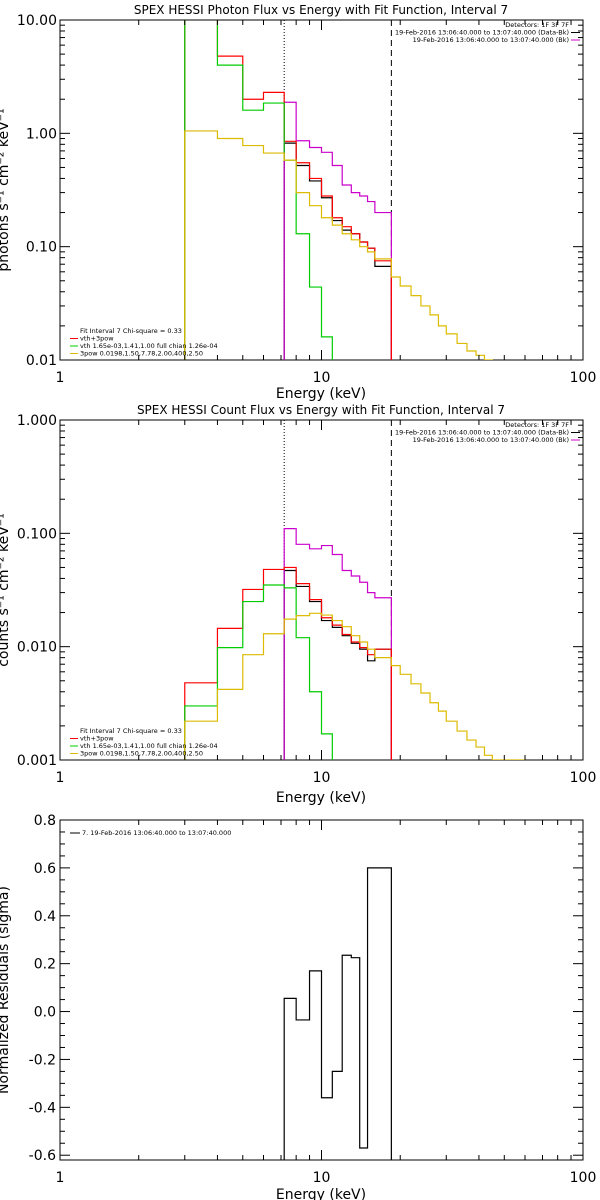  I want to click on y-tick-label: -0.2, so click(42, 1060).